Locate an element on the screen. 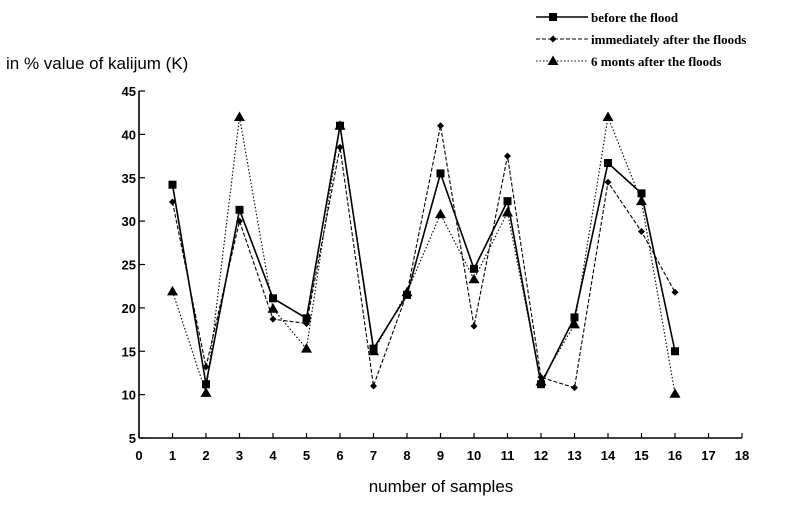 Image resolution: width=810 pixels, height=516 pixels. x-tick-label: 16 is located at coordinates (675, 455).